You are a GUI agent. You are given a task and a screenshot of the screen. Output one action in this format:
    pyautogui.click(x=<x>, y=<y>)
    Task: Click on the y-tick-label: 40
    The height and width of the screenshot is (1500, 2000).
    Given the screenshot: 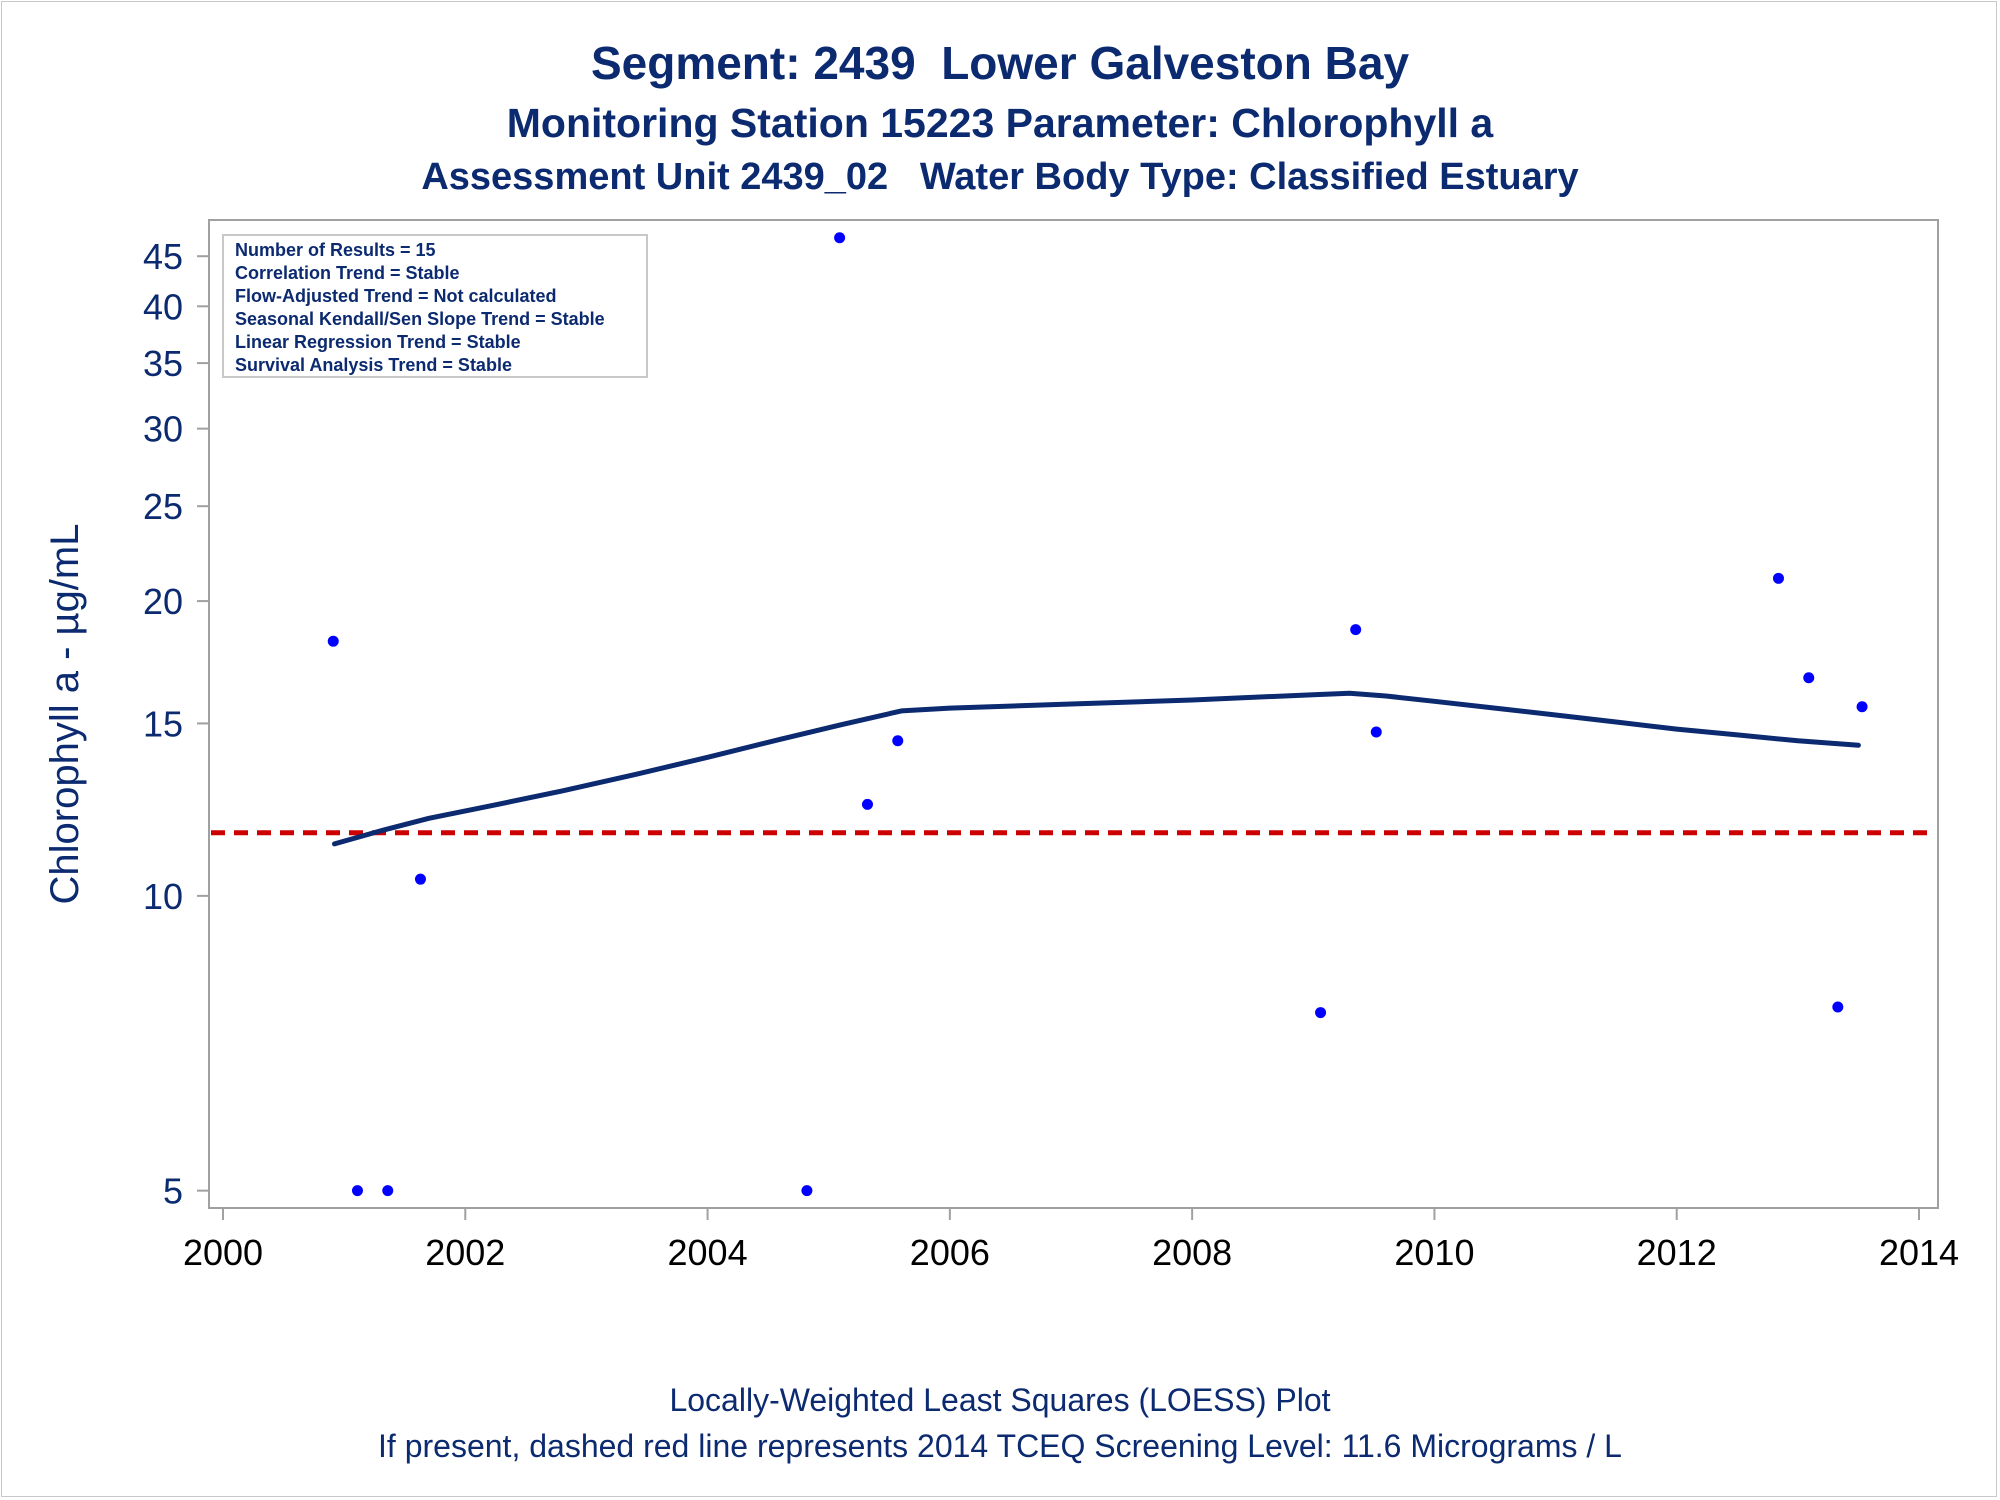 What is the action you would take?
    pyautogui.click(x=163, y=306)
    